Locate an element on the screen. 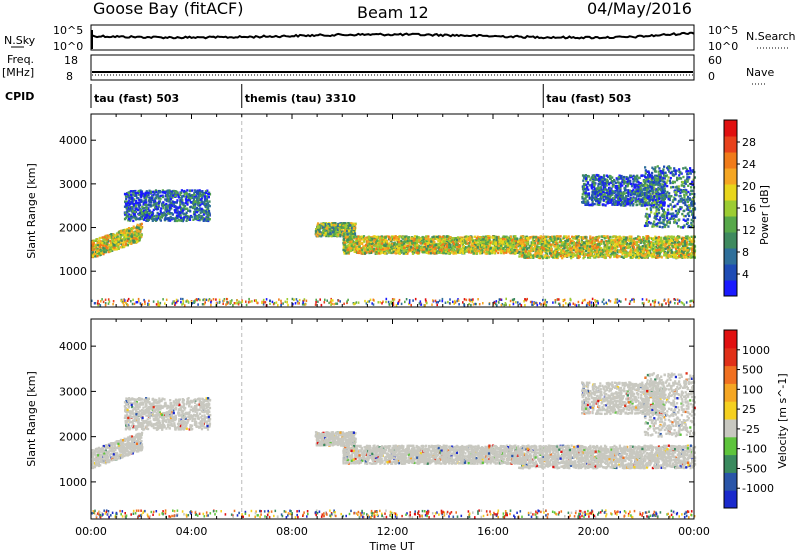 The height and width of the screenshot is (554, 800). freq-left-label-1: Freq. is located at coordinates (20, 59).